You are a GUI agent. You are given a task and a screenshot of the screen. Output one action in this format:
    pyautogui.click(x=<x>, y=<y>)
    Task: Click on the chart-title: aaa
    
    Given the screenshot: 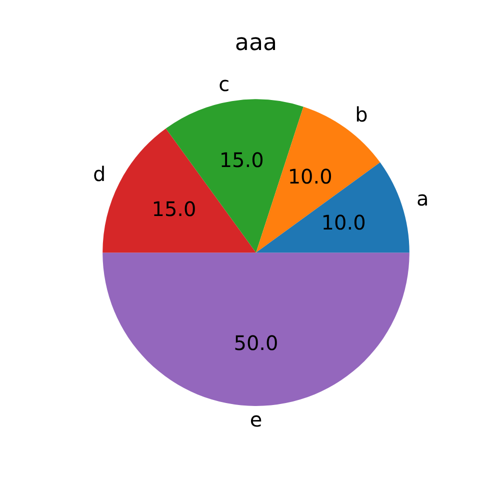 What is the action you would take?
    pyautogui.click(x=256, y=43)
    